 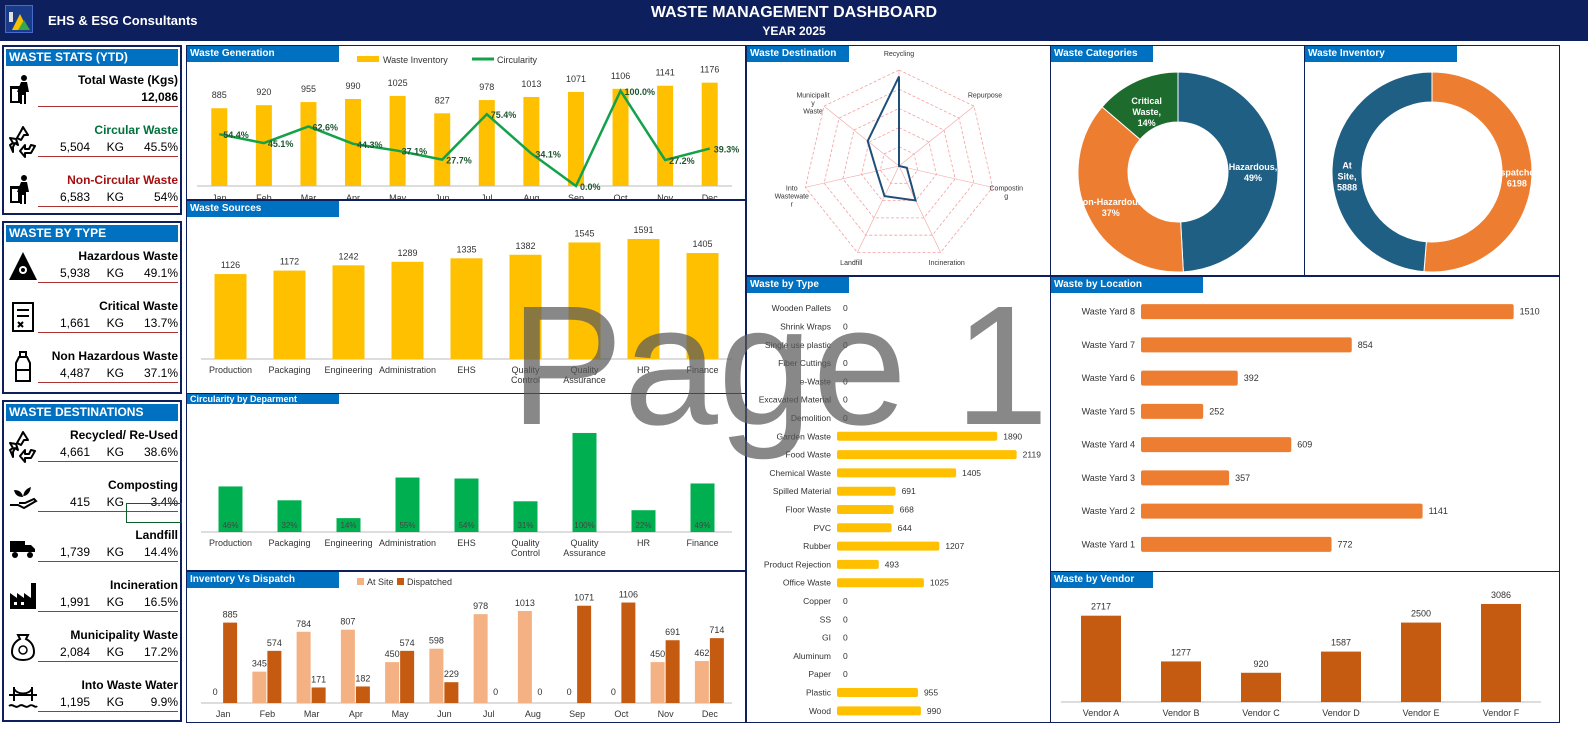 I want to click on category-label: Excavated Material, so click(x=795, y=400).